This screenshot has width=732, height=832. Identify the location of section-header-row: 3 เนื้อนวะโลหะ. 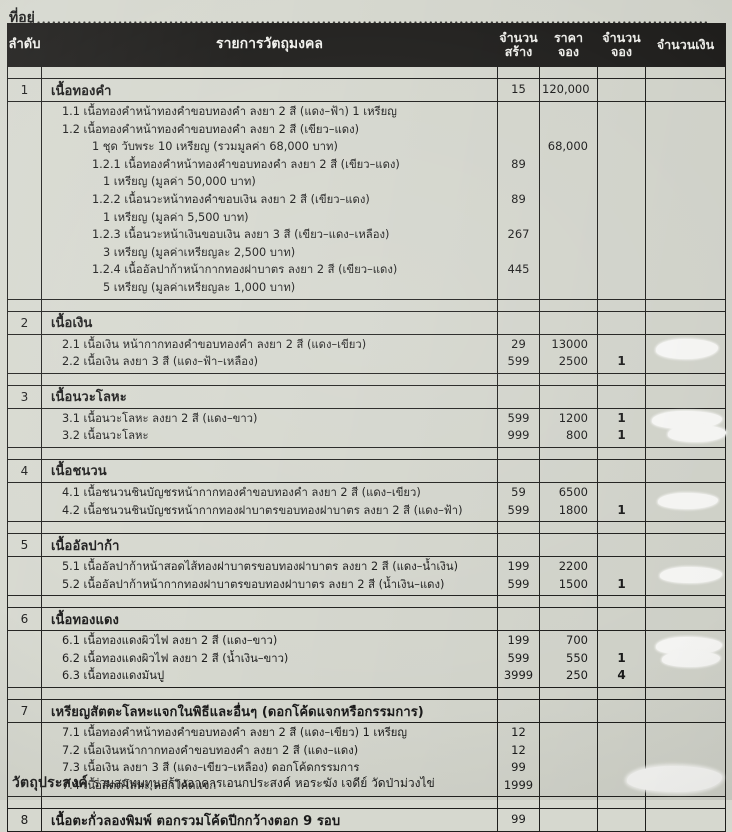
(366, 396).